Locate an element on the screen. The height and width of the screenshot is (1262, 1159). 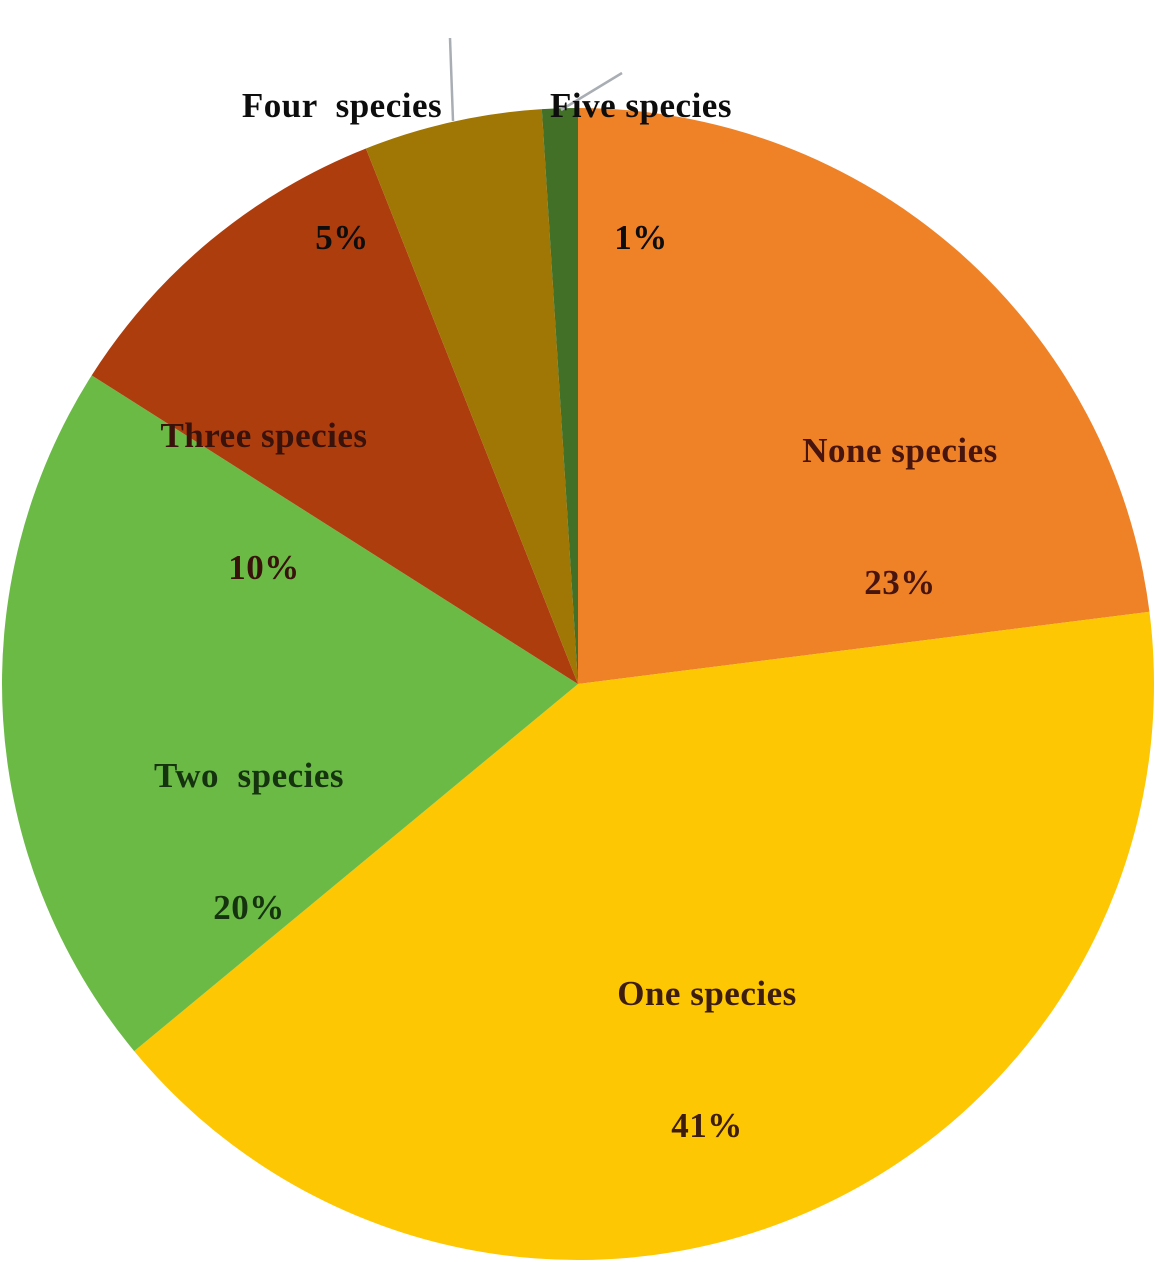
pie-slice-five-species is located at coordinates (559, 396).